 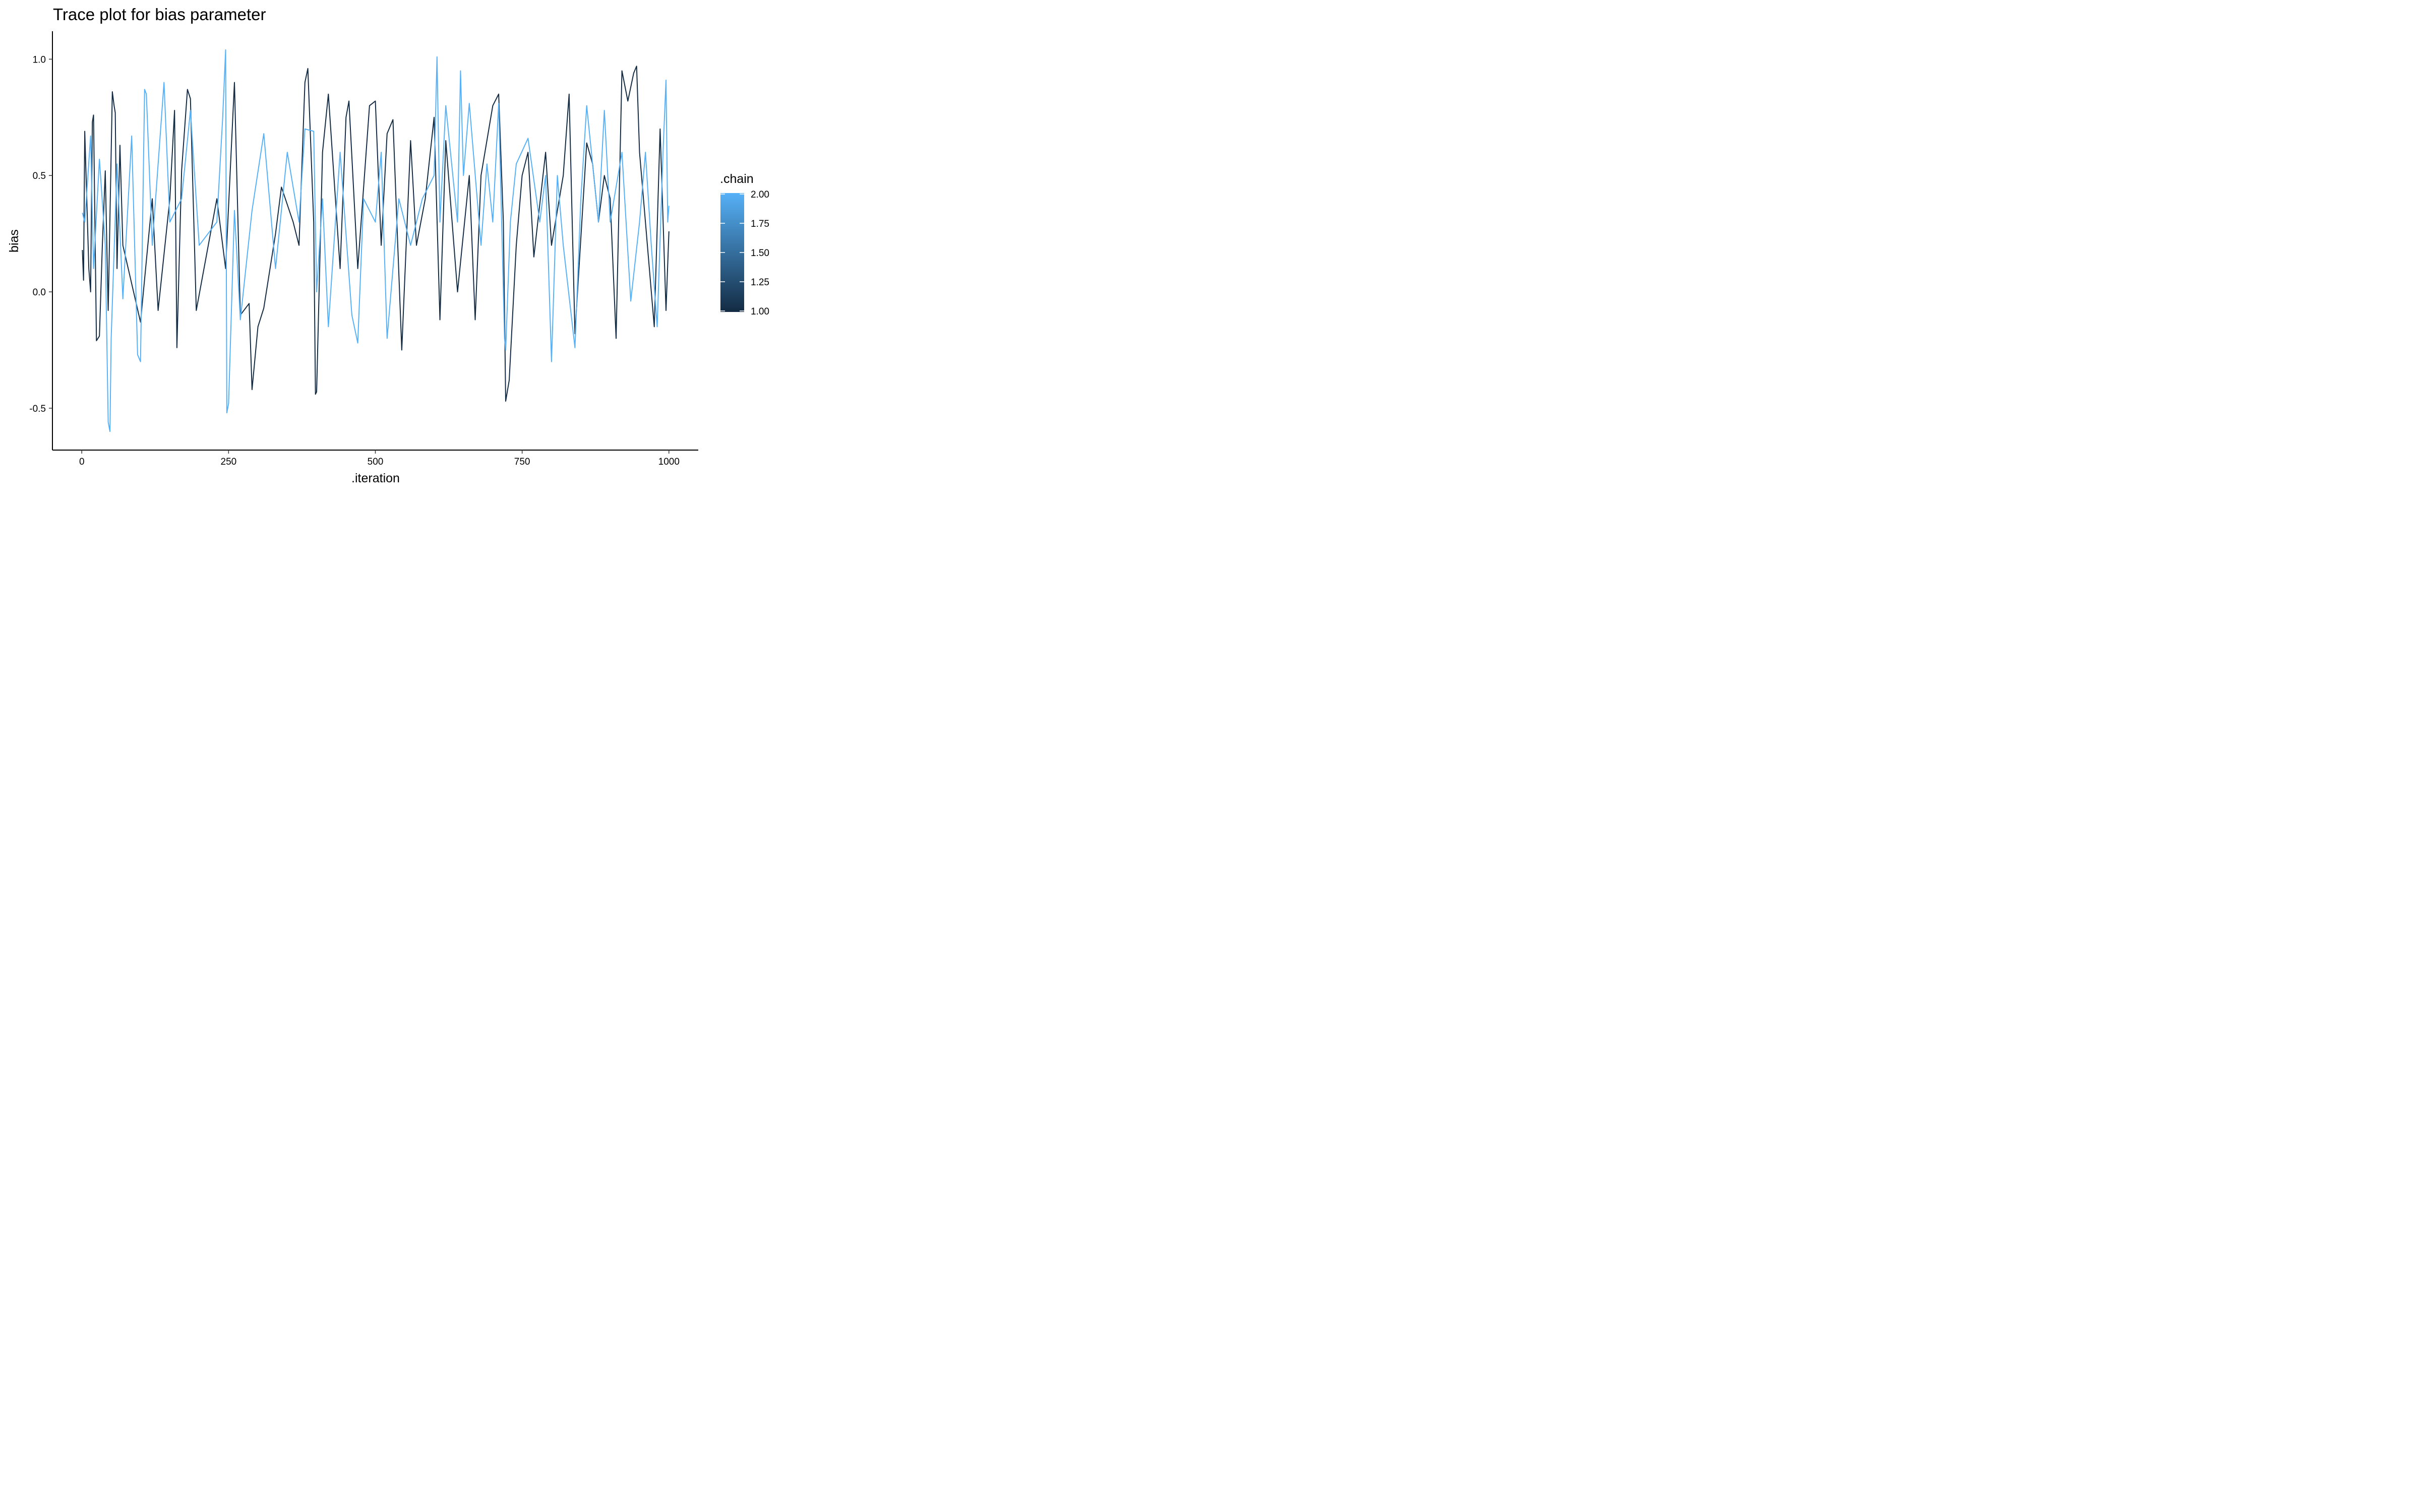 What do you see at coordinates (522, 462) in the screenshot?
I see `x-tick-label: 750` at bounding box center [522, 462].